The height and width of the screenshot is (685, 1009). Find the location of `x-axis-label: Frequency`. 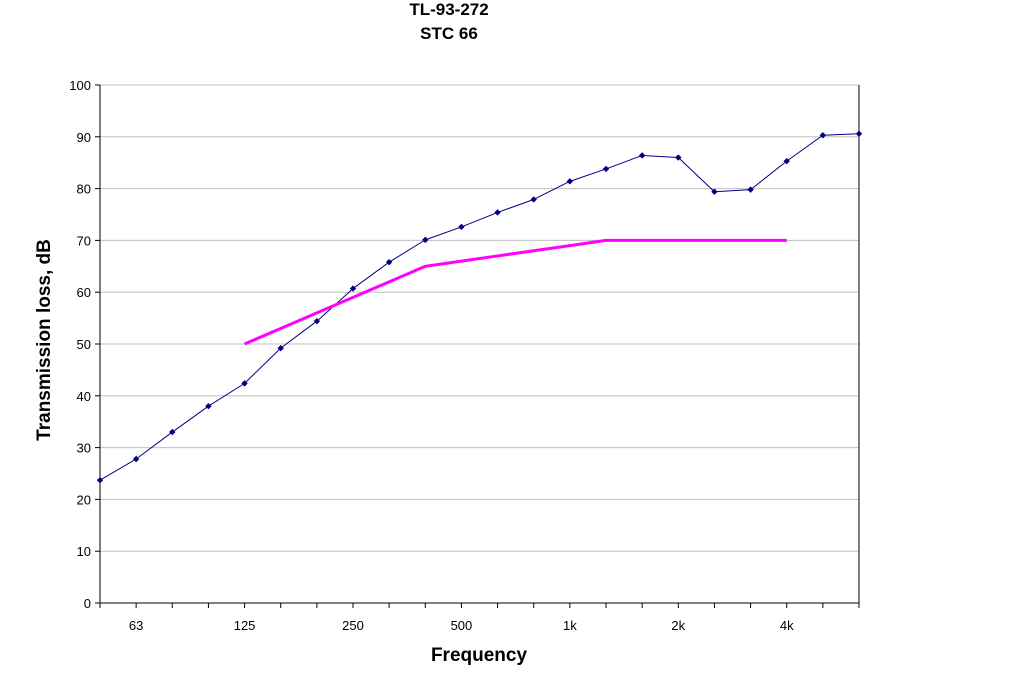

x-axis-label: Frequency is located at coordinates (479, 655).